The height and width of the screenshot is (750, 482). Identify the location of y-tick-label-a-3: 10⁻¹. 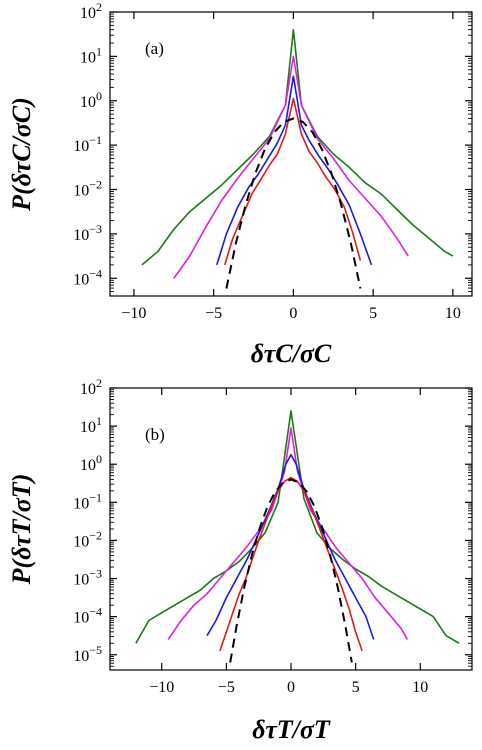
(87, 144).